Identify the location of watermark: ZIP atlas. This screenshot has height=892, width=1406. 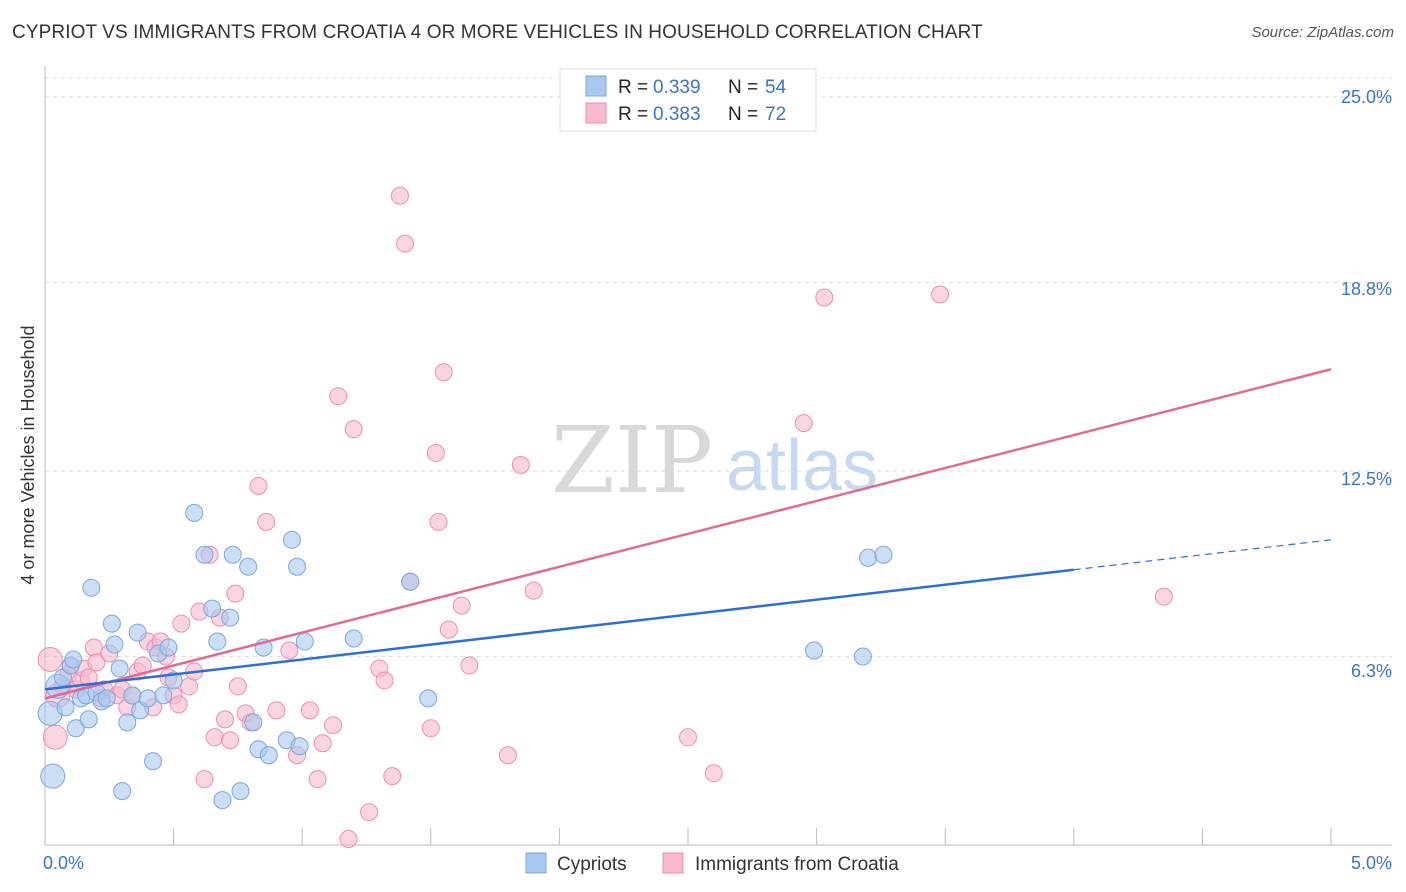
(714, 460).